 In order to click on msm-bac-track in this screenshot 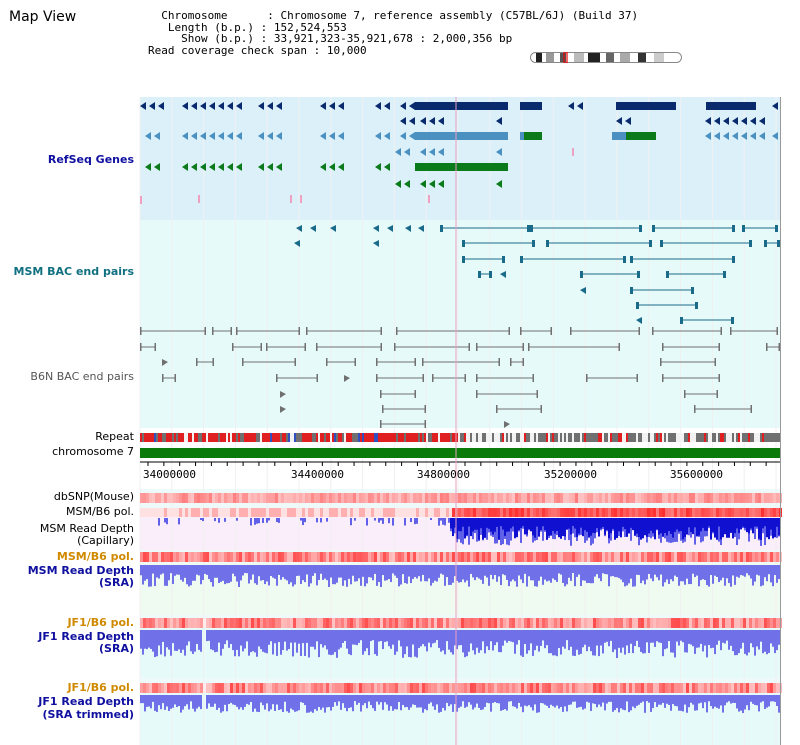, I will do `click(537, 274)`.